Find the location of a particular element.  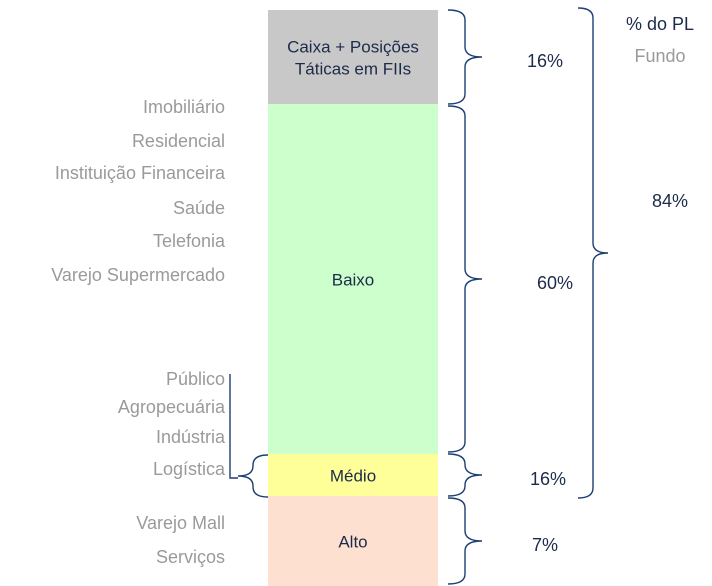

header-subtitle: Fundo is located at coordinates (659, 56).